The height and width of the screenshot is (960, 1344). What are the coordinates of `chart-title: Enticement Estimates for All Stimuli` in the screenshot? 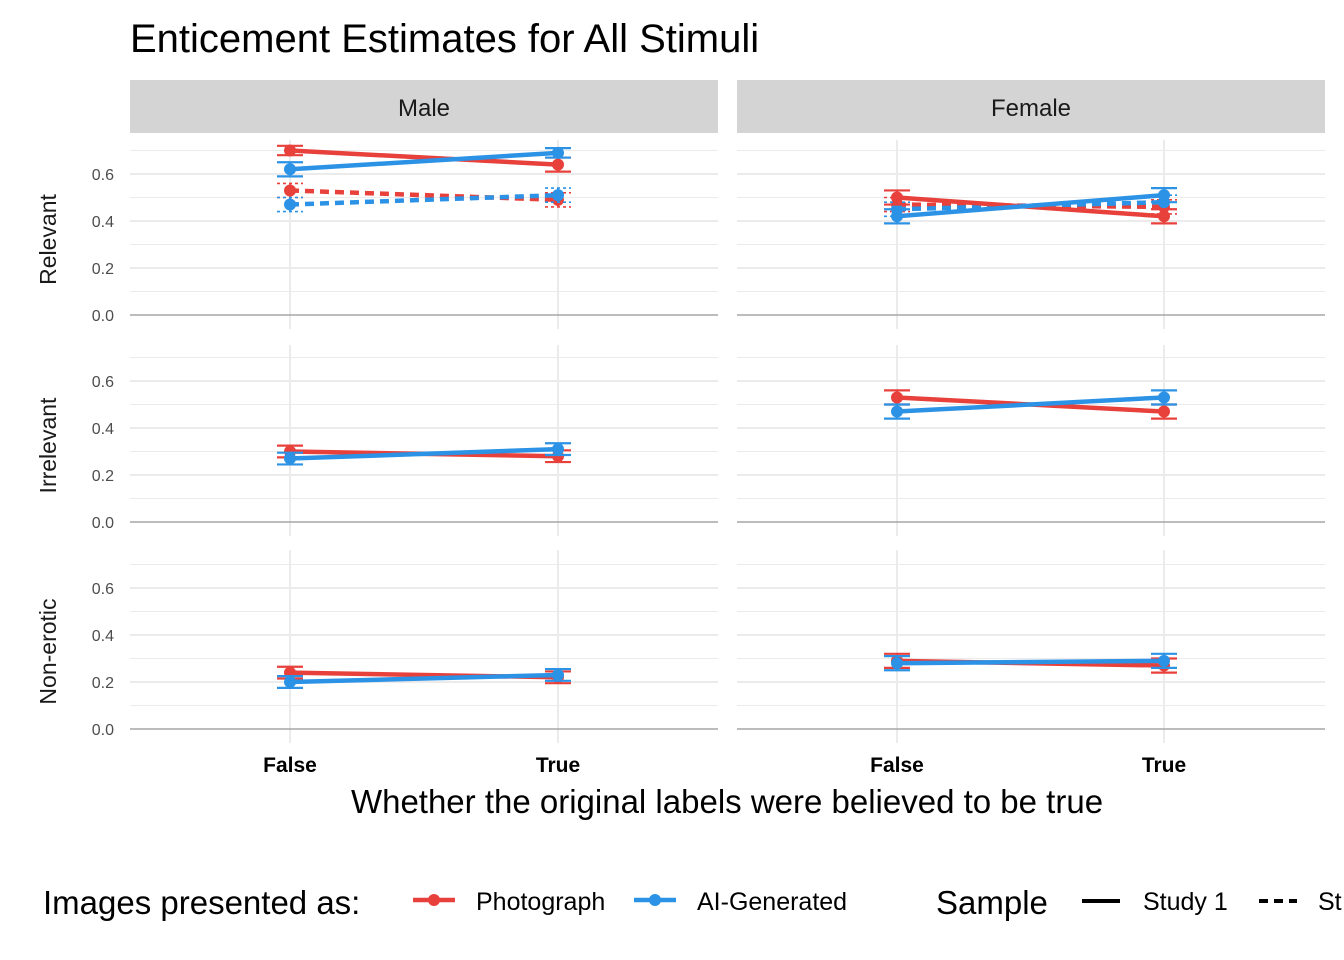 It's located at (444, 39).